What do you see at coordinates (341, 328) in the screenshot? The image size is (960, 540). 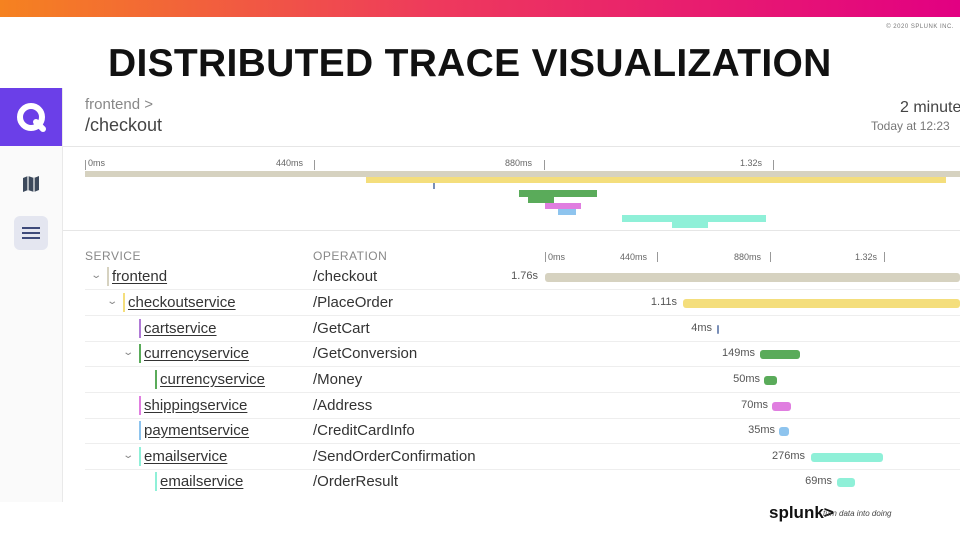 I see `span-operation: /GetCart` at bounding box center [341, 328].